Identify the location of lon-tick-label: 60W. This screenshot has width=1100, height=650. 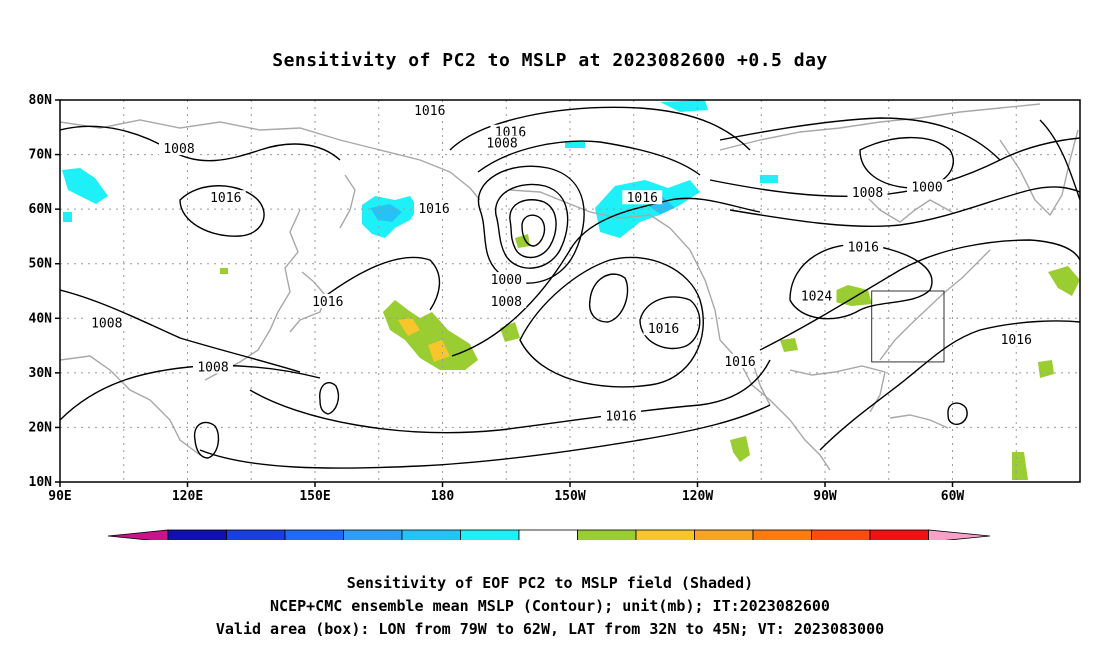
(953, 496).